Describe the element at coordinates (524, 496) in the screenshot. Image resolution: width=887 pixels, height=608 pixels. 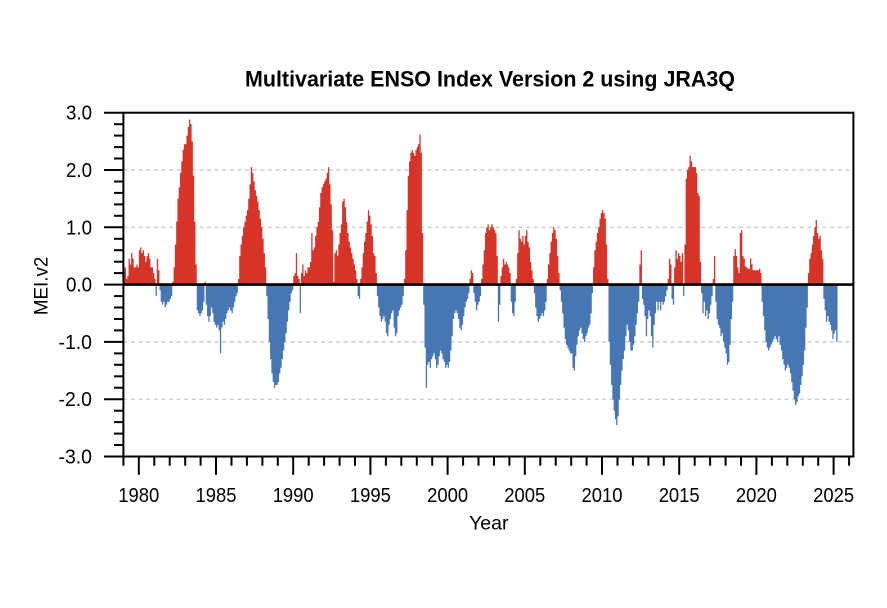
I see `svg-text: 2005` at that location.